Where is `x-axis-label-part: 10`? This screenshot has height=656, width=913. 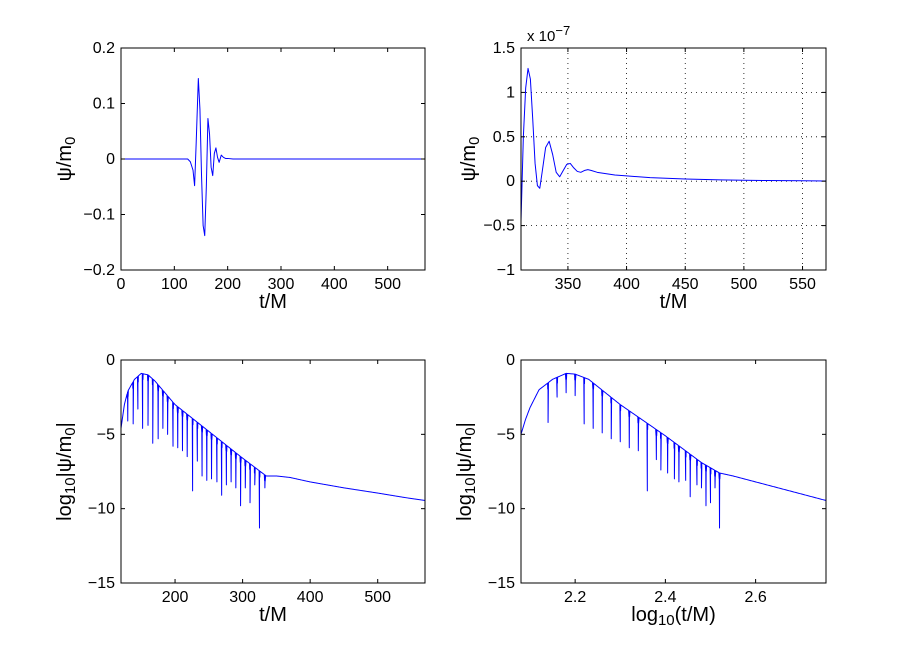 x-axis-label-part: 10 is located at coordinates (666, 620).